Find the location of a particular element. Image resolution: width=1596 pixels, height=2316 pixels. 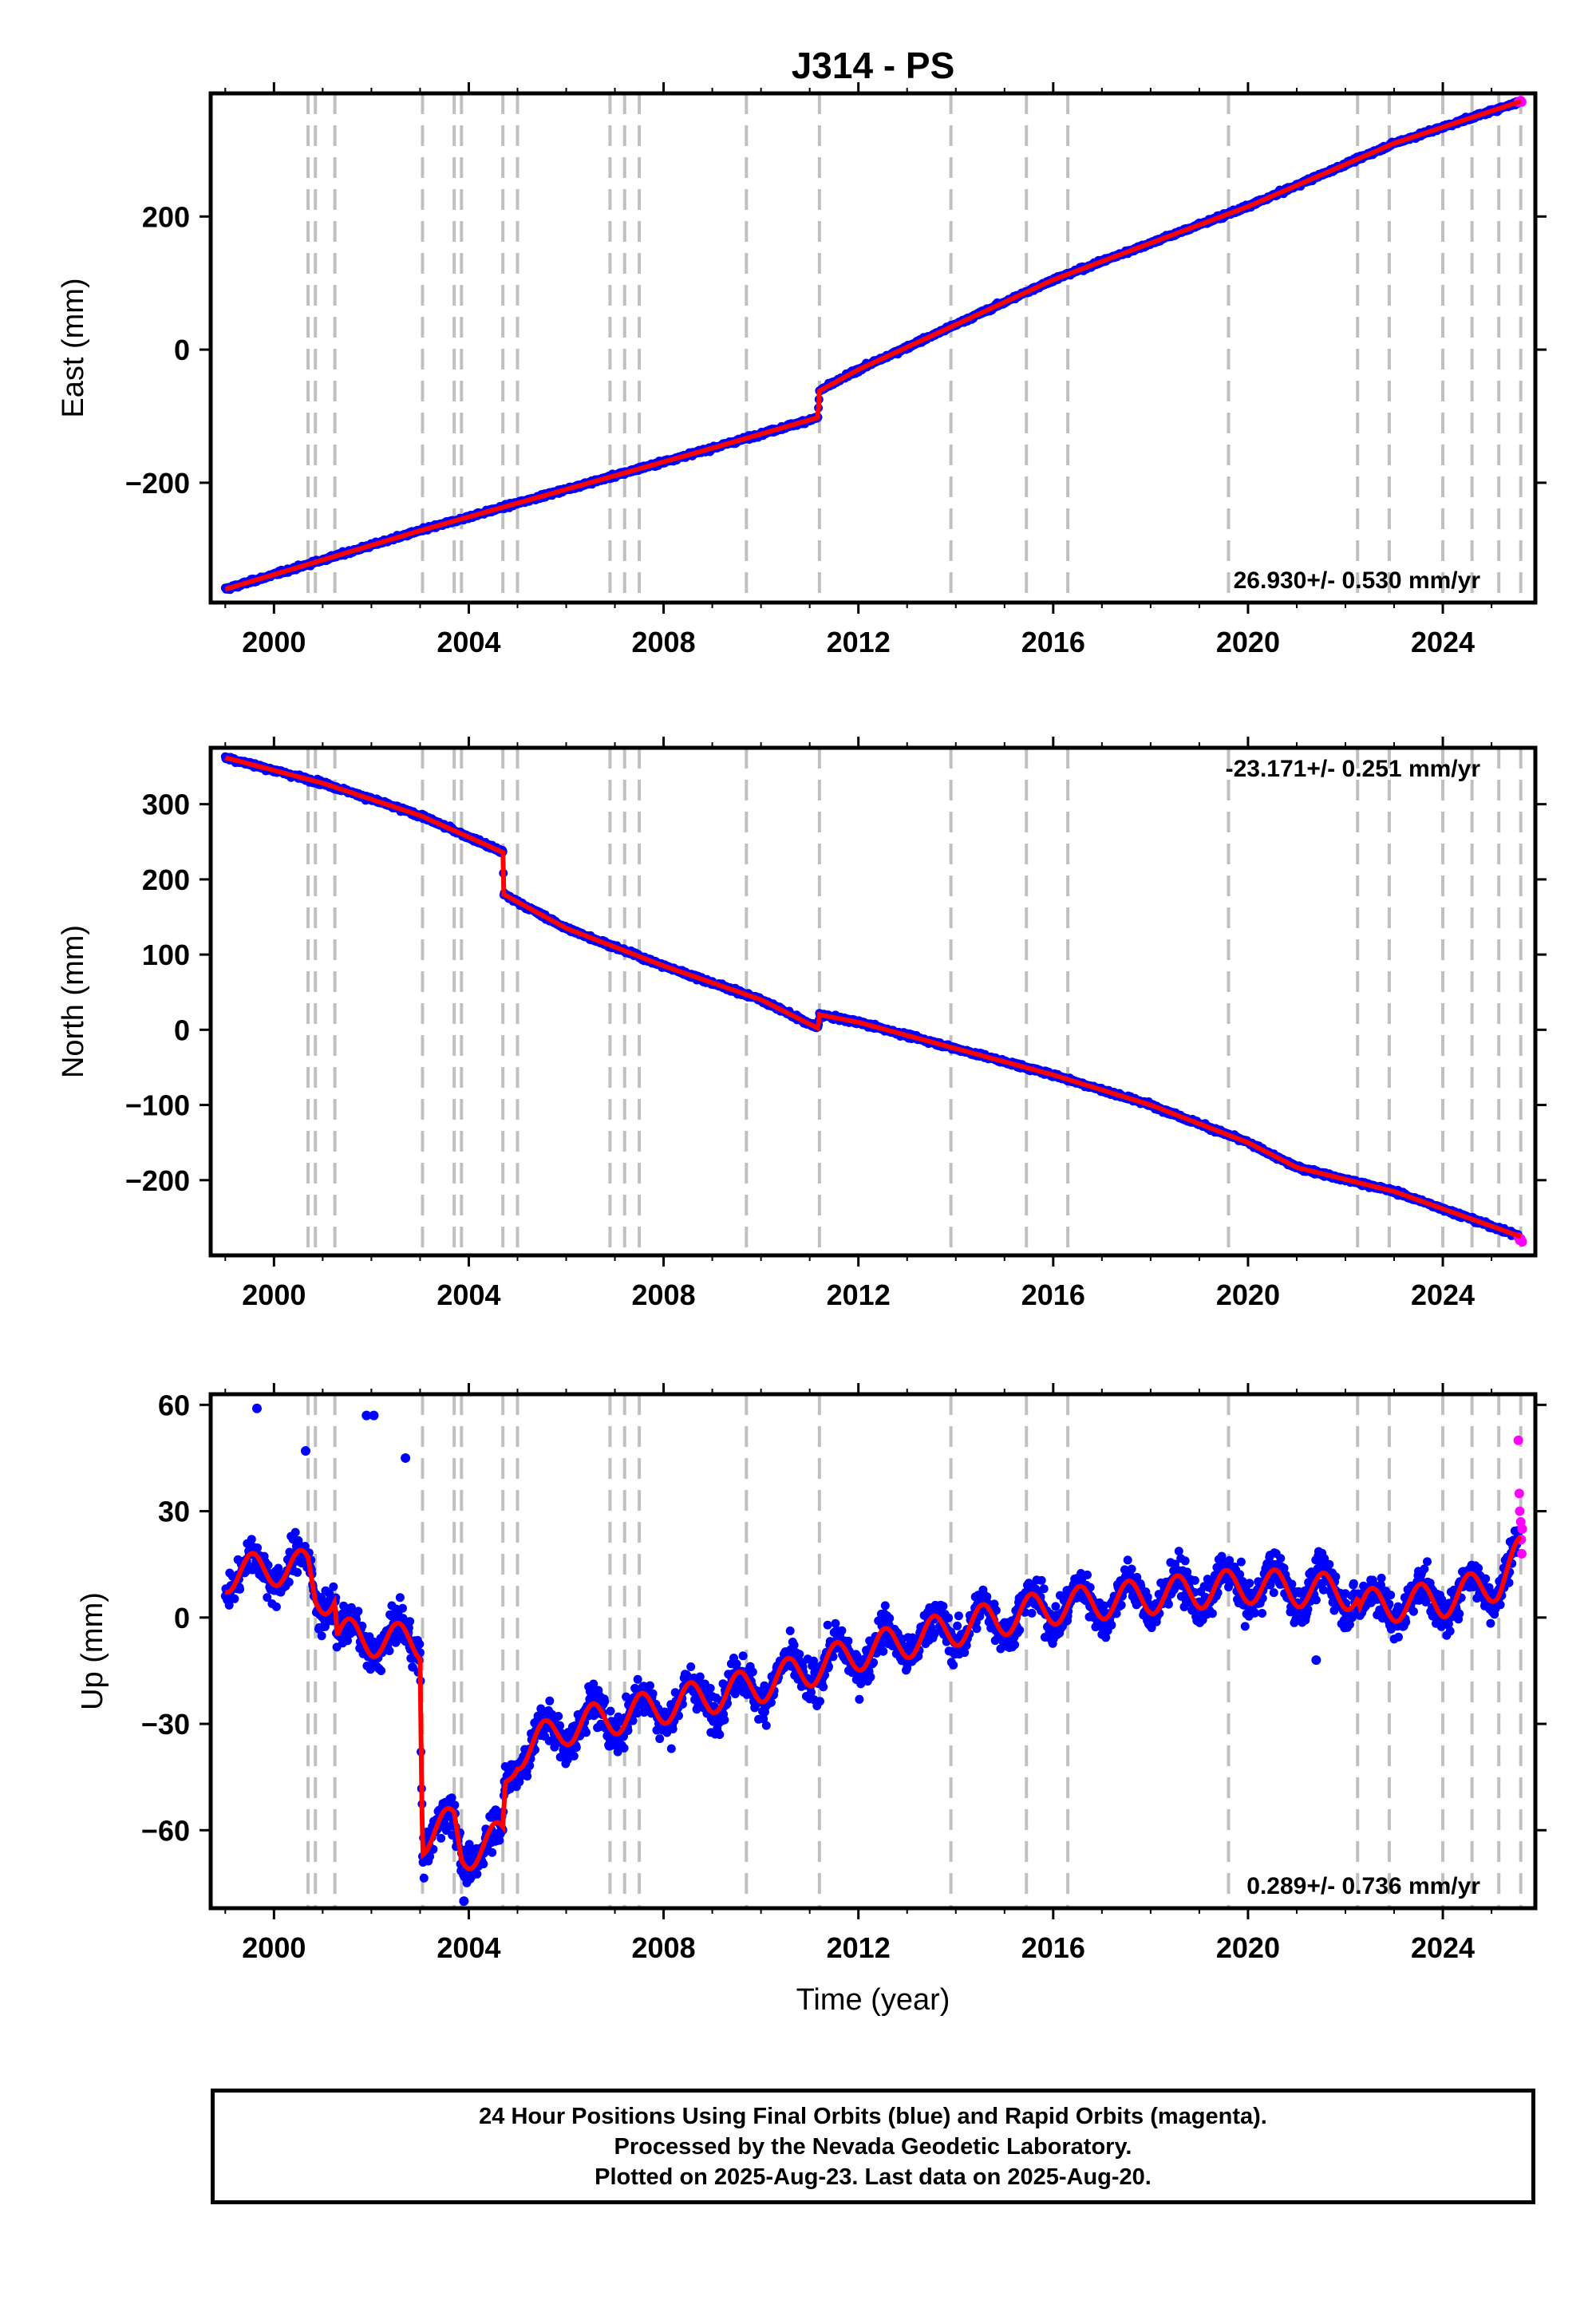

y-axis-ticks: −200 0 200 is located at coordinates (836, 350).